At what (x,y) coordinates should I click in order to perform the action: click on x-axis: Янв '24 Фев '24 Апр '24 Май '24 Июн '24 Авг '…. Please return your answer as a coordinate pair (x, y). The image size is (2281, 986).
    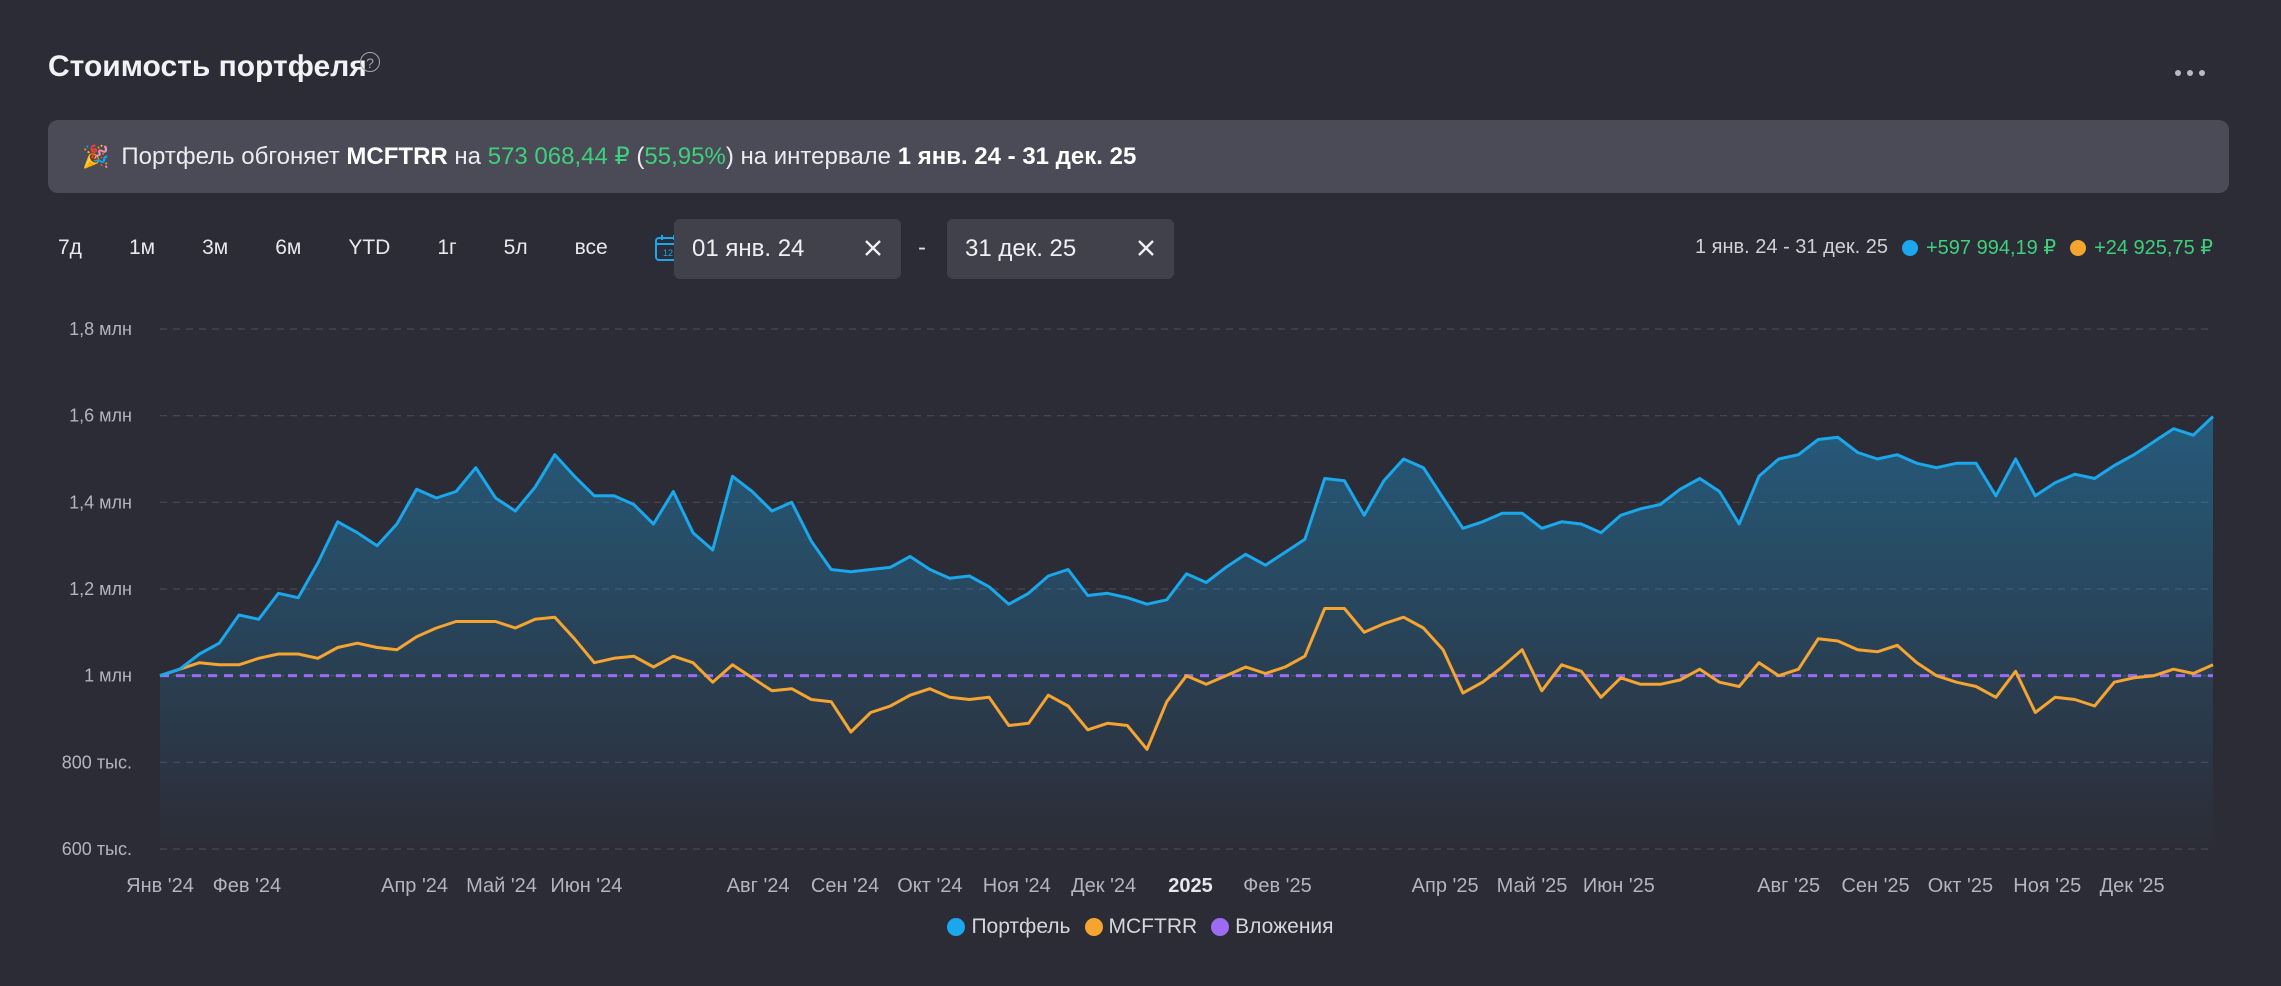
    Looking at the image, I should click on (1145, 886).